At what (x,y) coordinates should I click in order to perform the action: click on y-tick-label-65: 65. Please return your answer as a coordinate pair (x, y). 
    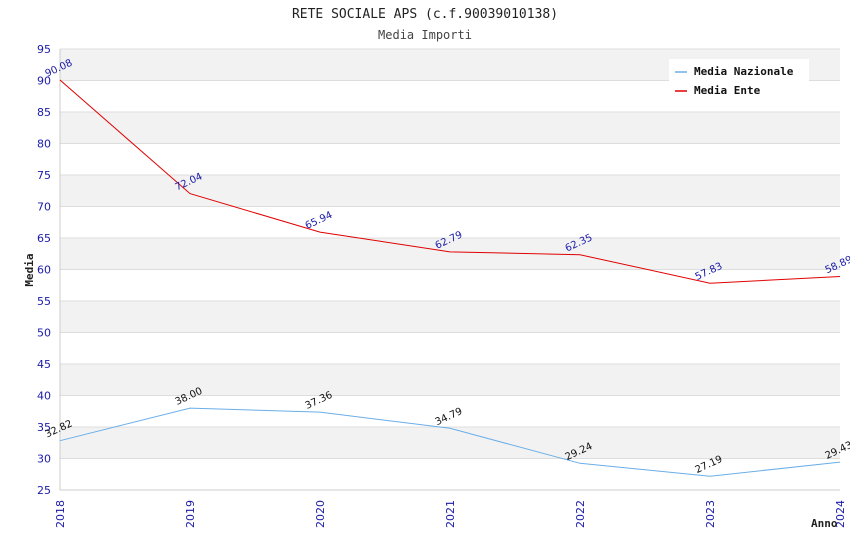
    Looking at the image, I should click on (44, 238).